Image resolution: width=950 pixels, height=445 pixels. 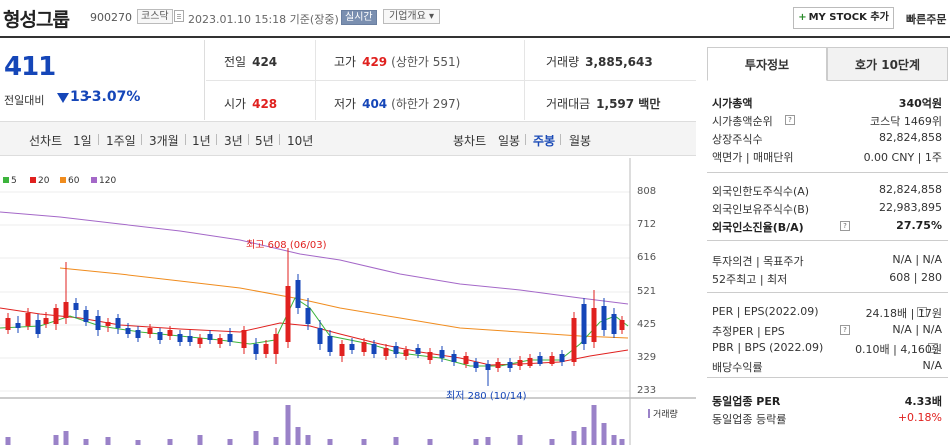 What do you see at coordinates (827, 190) in the screenshot?
I see `info-row: 외국인한도주식수(A) 82,824,858` at bounding box center [827, 190].